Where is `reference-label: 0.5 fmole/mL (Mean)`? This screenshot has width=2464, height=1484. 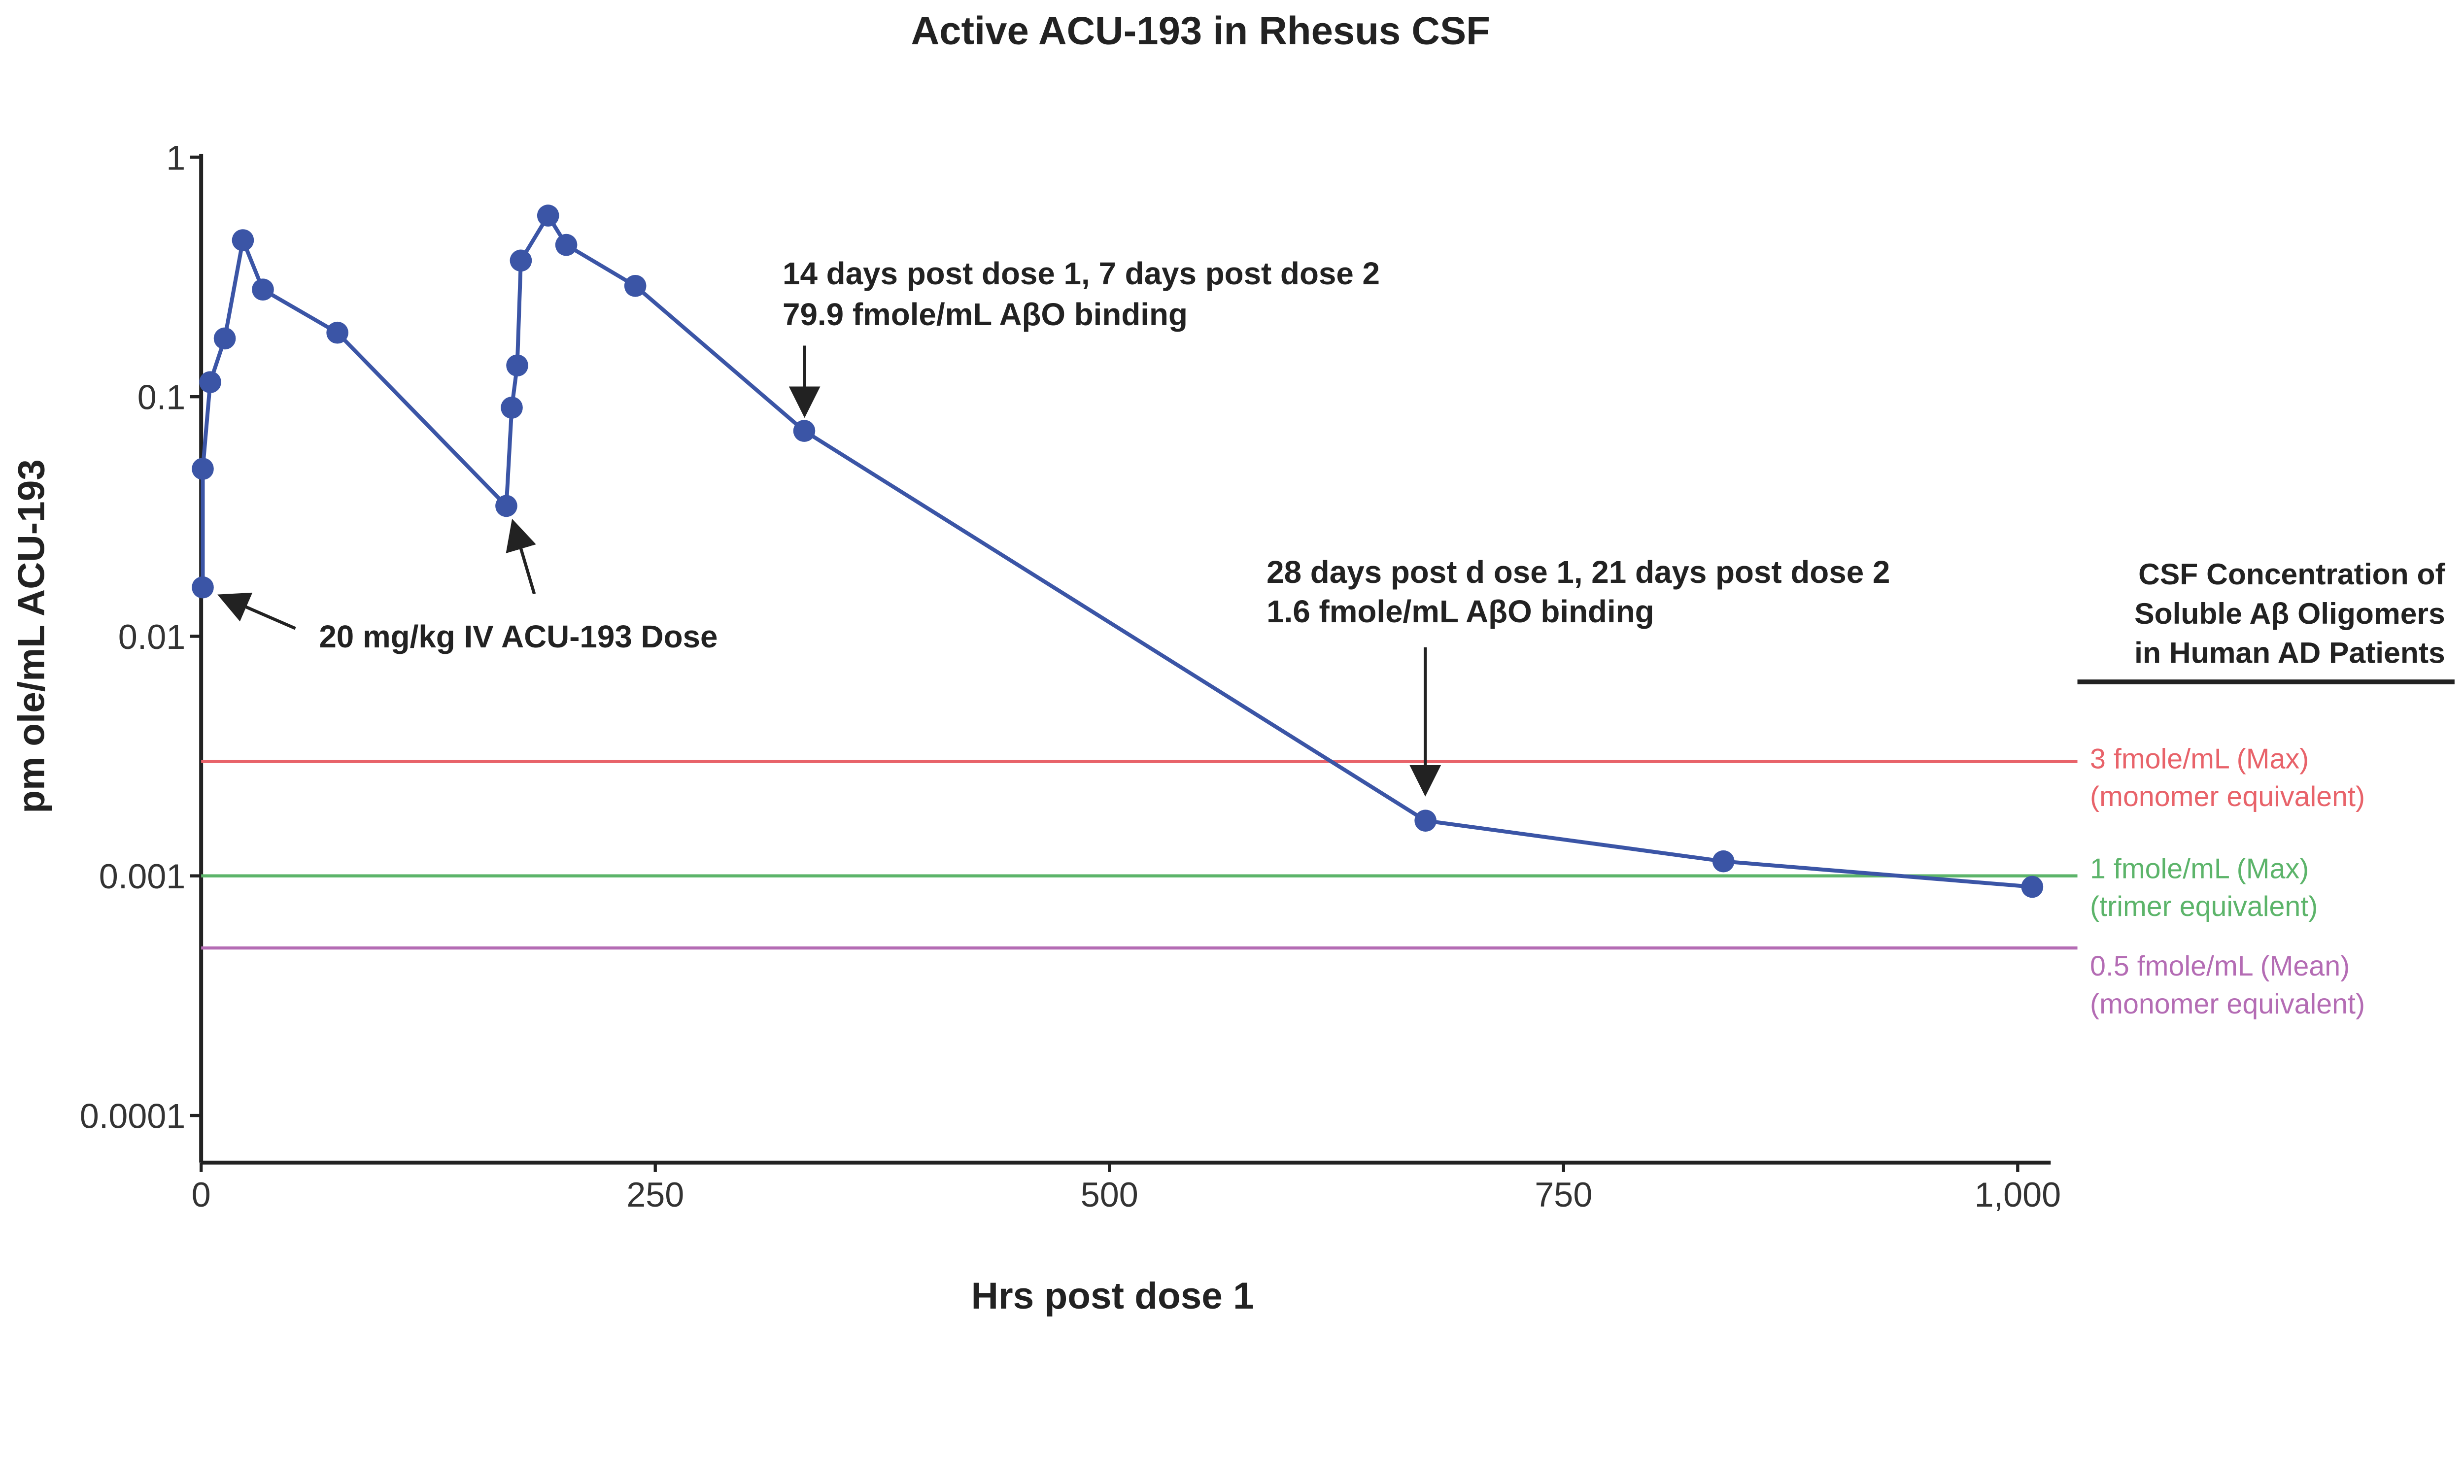 reference-label: 0.5 fmole/mL (Mean) is located at coordinates (2220, 966).